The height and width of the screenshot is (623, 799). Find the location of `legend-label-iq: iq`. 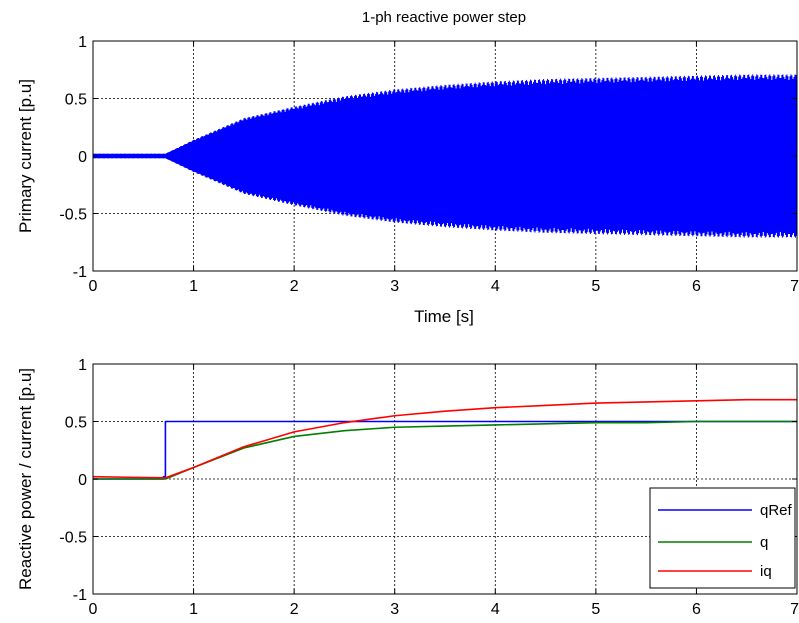

legend-label-iq: iq is located at coordinates (766, 571).